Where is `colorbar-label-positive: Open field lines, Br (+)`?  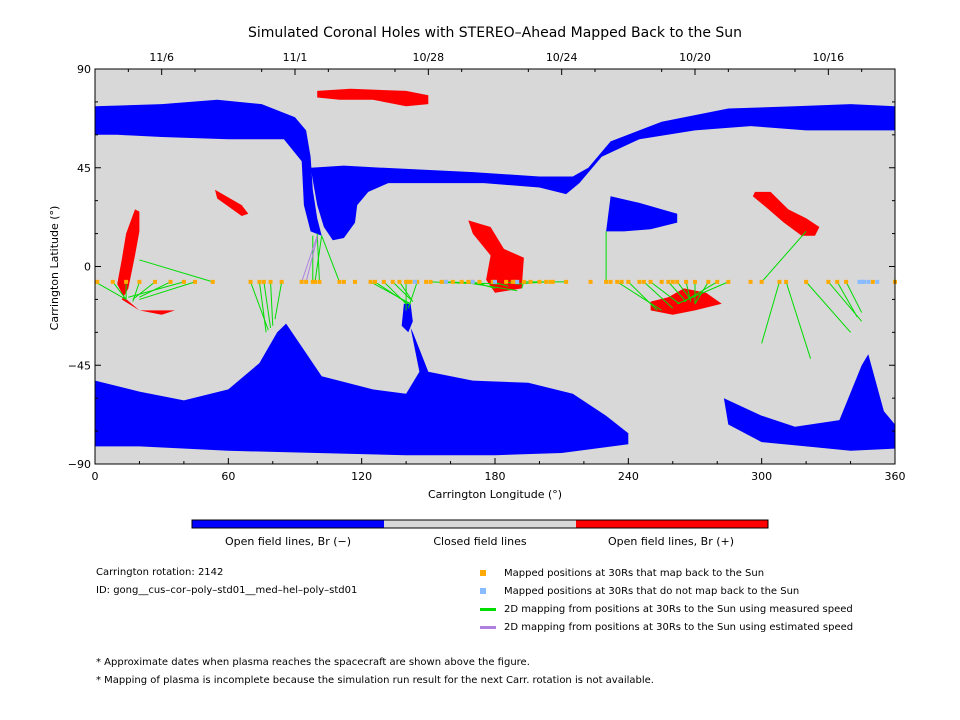 colorbar-label-positive: Open field lines, Br (+) is located at coordinates (671, 541).